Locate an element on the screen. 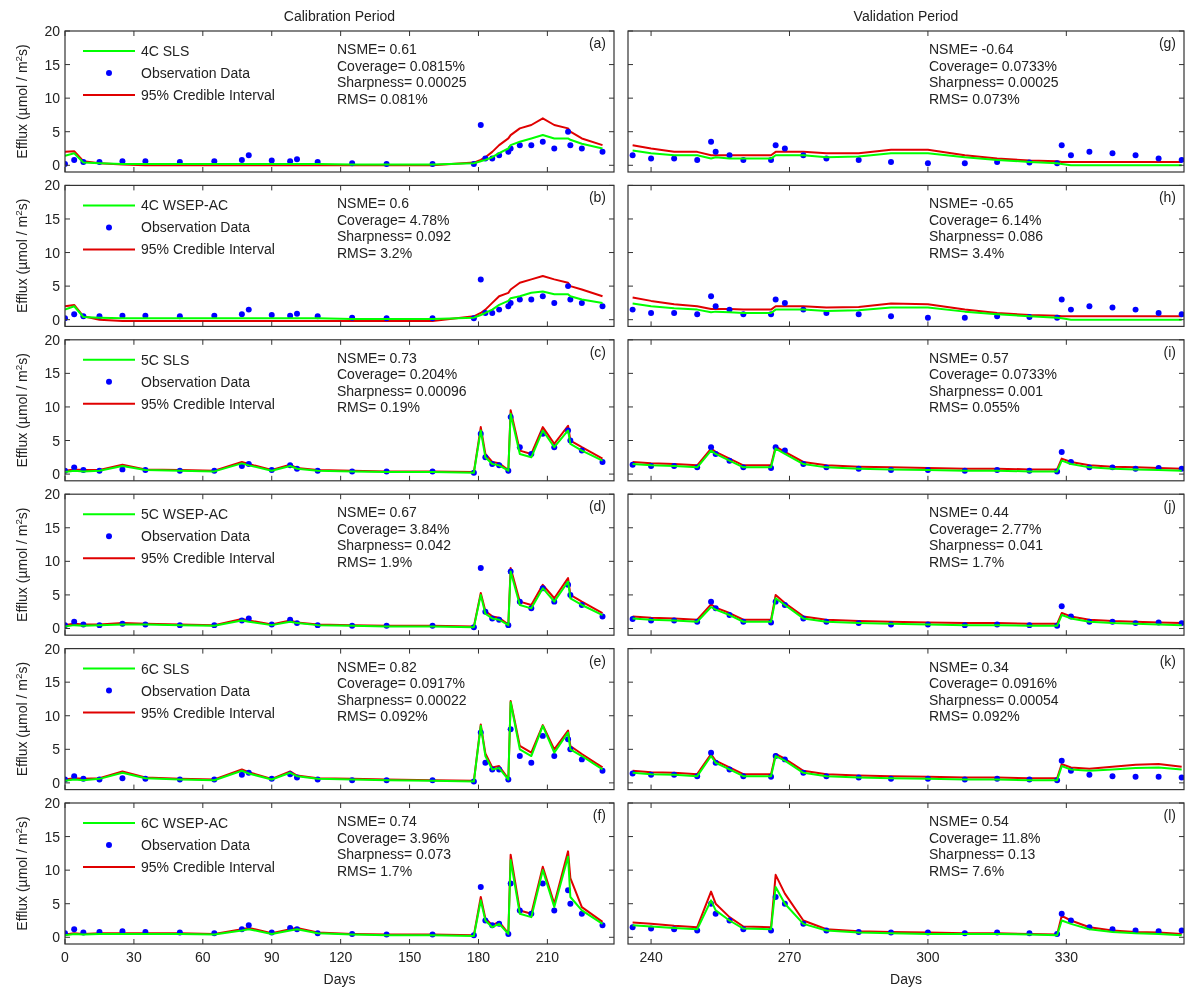 This screenshot has width=1185, height=997. annotation: Coverage= 4.78% is located at coordinates (393, 219).